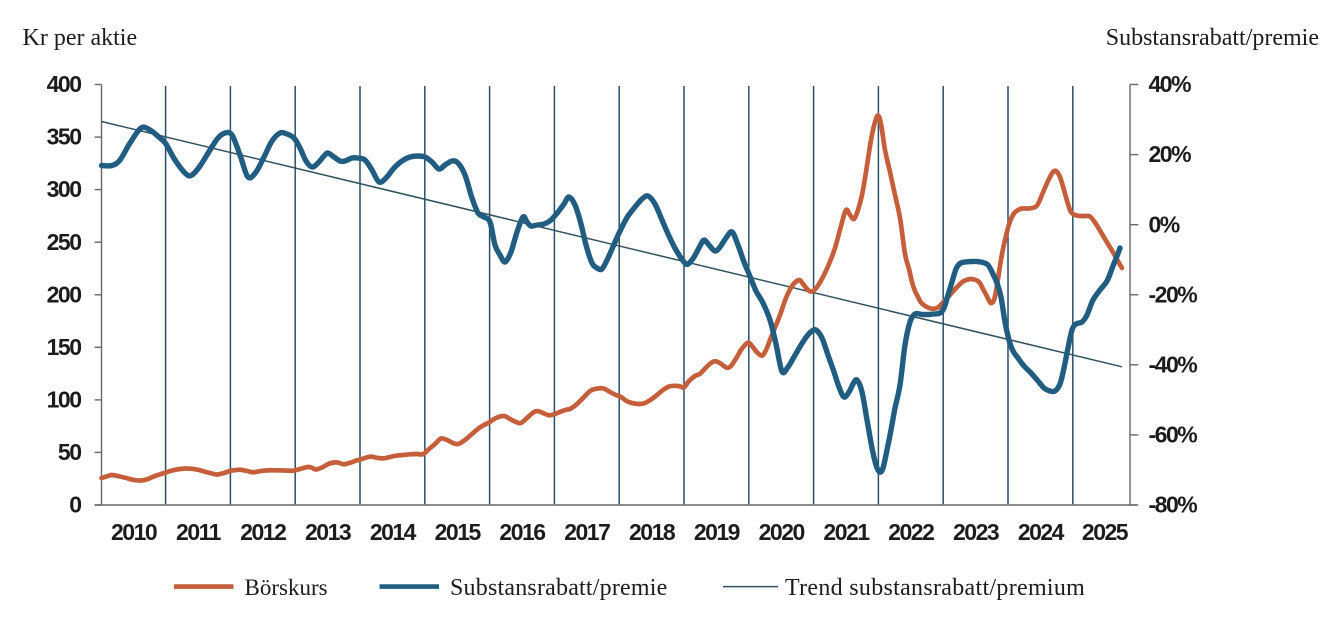 Image resolution: width=1328 pixels, height=623 pixels. What do you see at coordinates (717, 532) in the screenshot?
I see `svg-text: 2019` at bounding box center [717, 532].